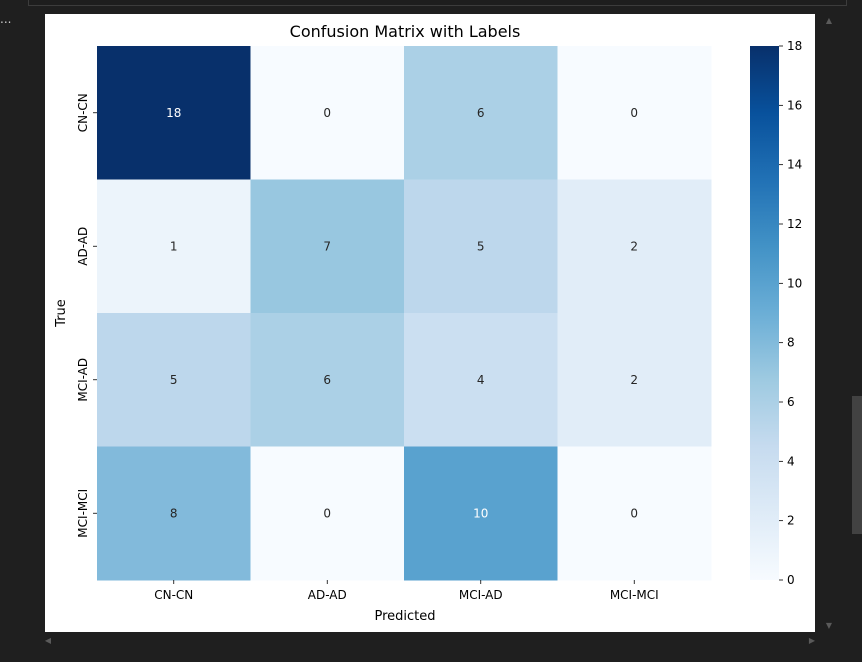 This screenshot has height=662, width=862. I want to click on y-tick-label: MCI-AD, so click(83, 380).